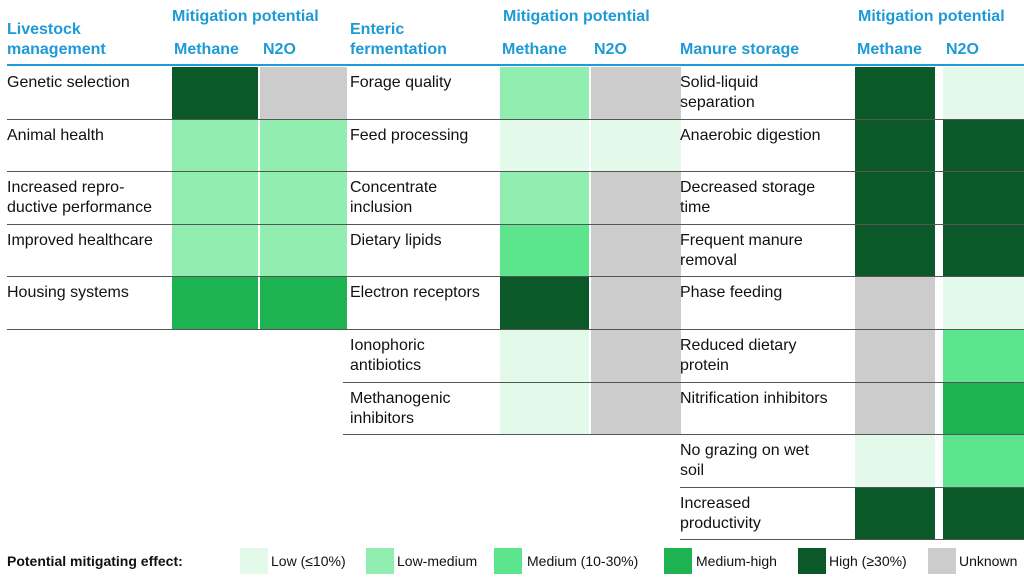 The width and height of the screenshot is (1024, 579). Describe the element at coordinates (56, 49) in the screenshot. I see `section-title: management` at that location.